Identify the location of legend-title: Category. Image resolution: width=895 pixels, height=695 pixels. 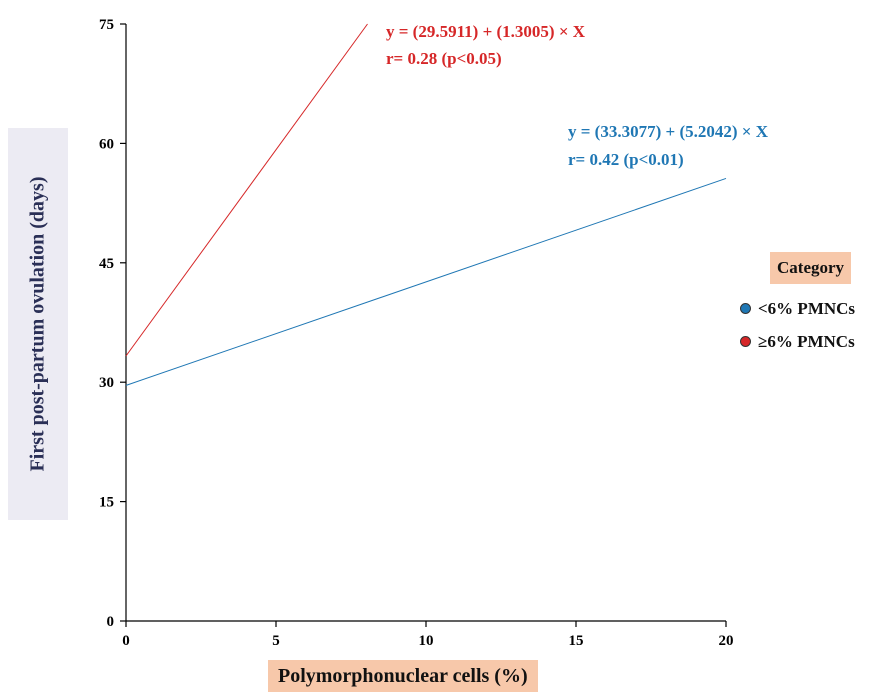
(811, 268).